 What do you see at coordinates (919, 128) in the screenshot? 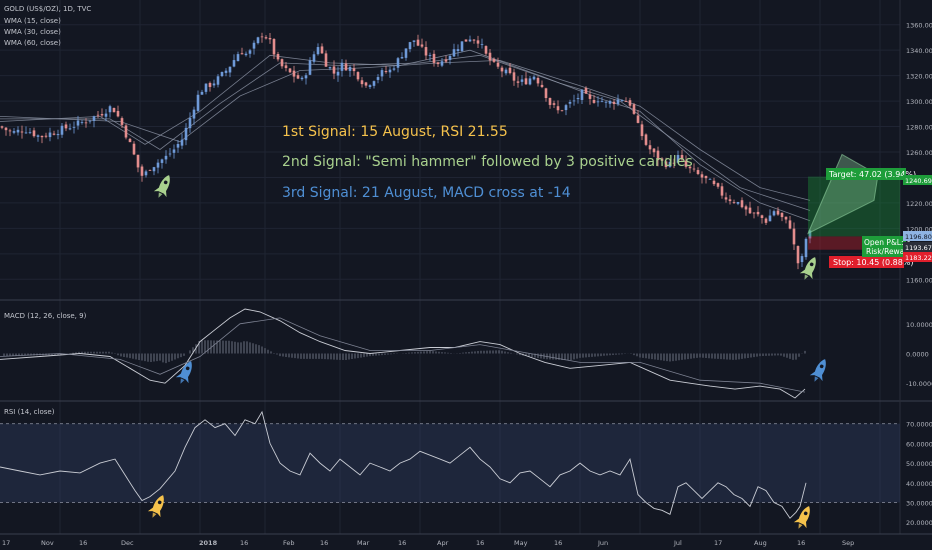
I see `price-tick-label: 1280.00` at bounding box center [919, 128].